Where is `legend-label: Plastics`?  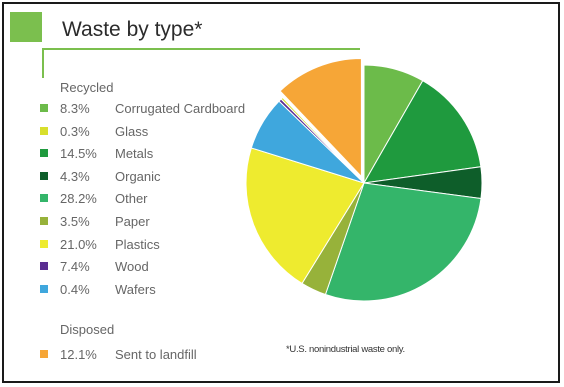 legend-label: Plastics is located at coordinates (137, 244).